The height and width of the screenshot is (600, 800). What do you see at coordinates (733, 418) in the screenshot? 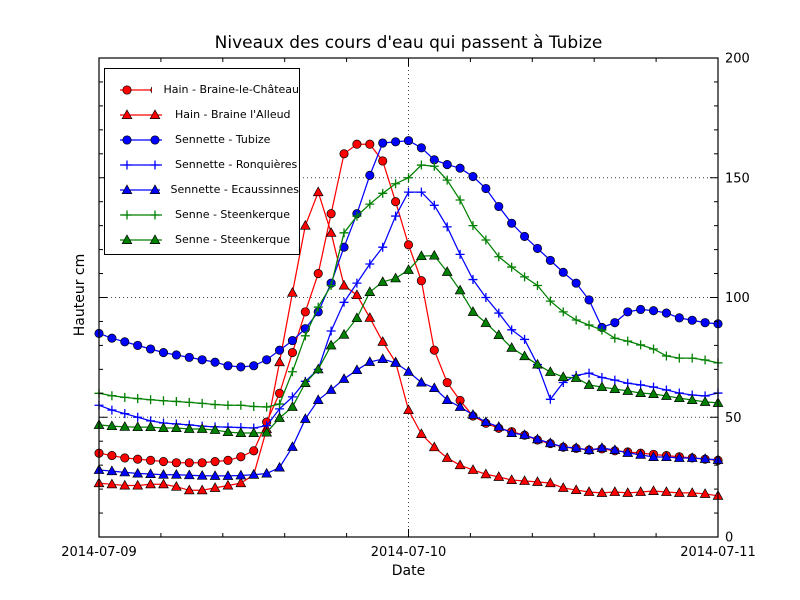
I see `y-tick-label: 50` at bounding box center [733, 418].